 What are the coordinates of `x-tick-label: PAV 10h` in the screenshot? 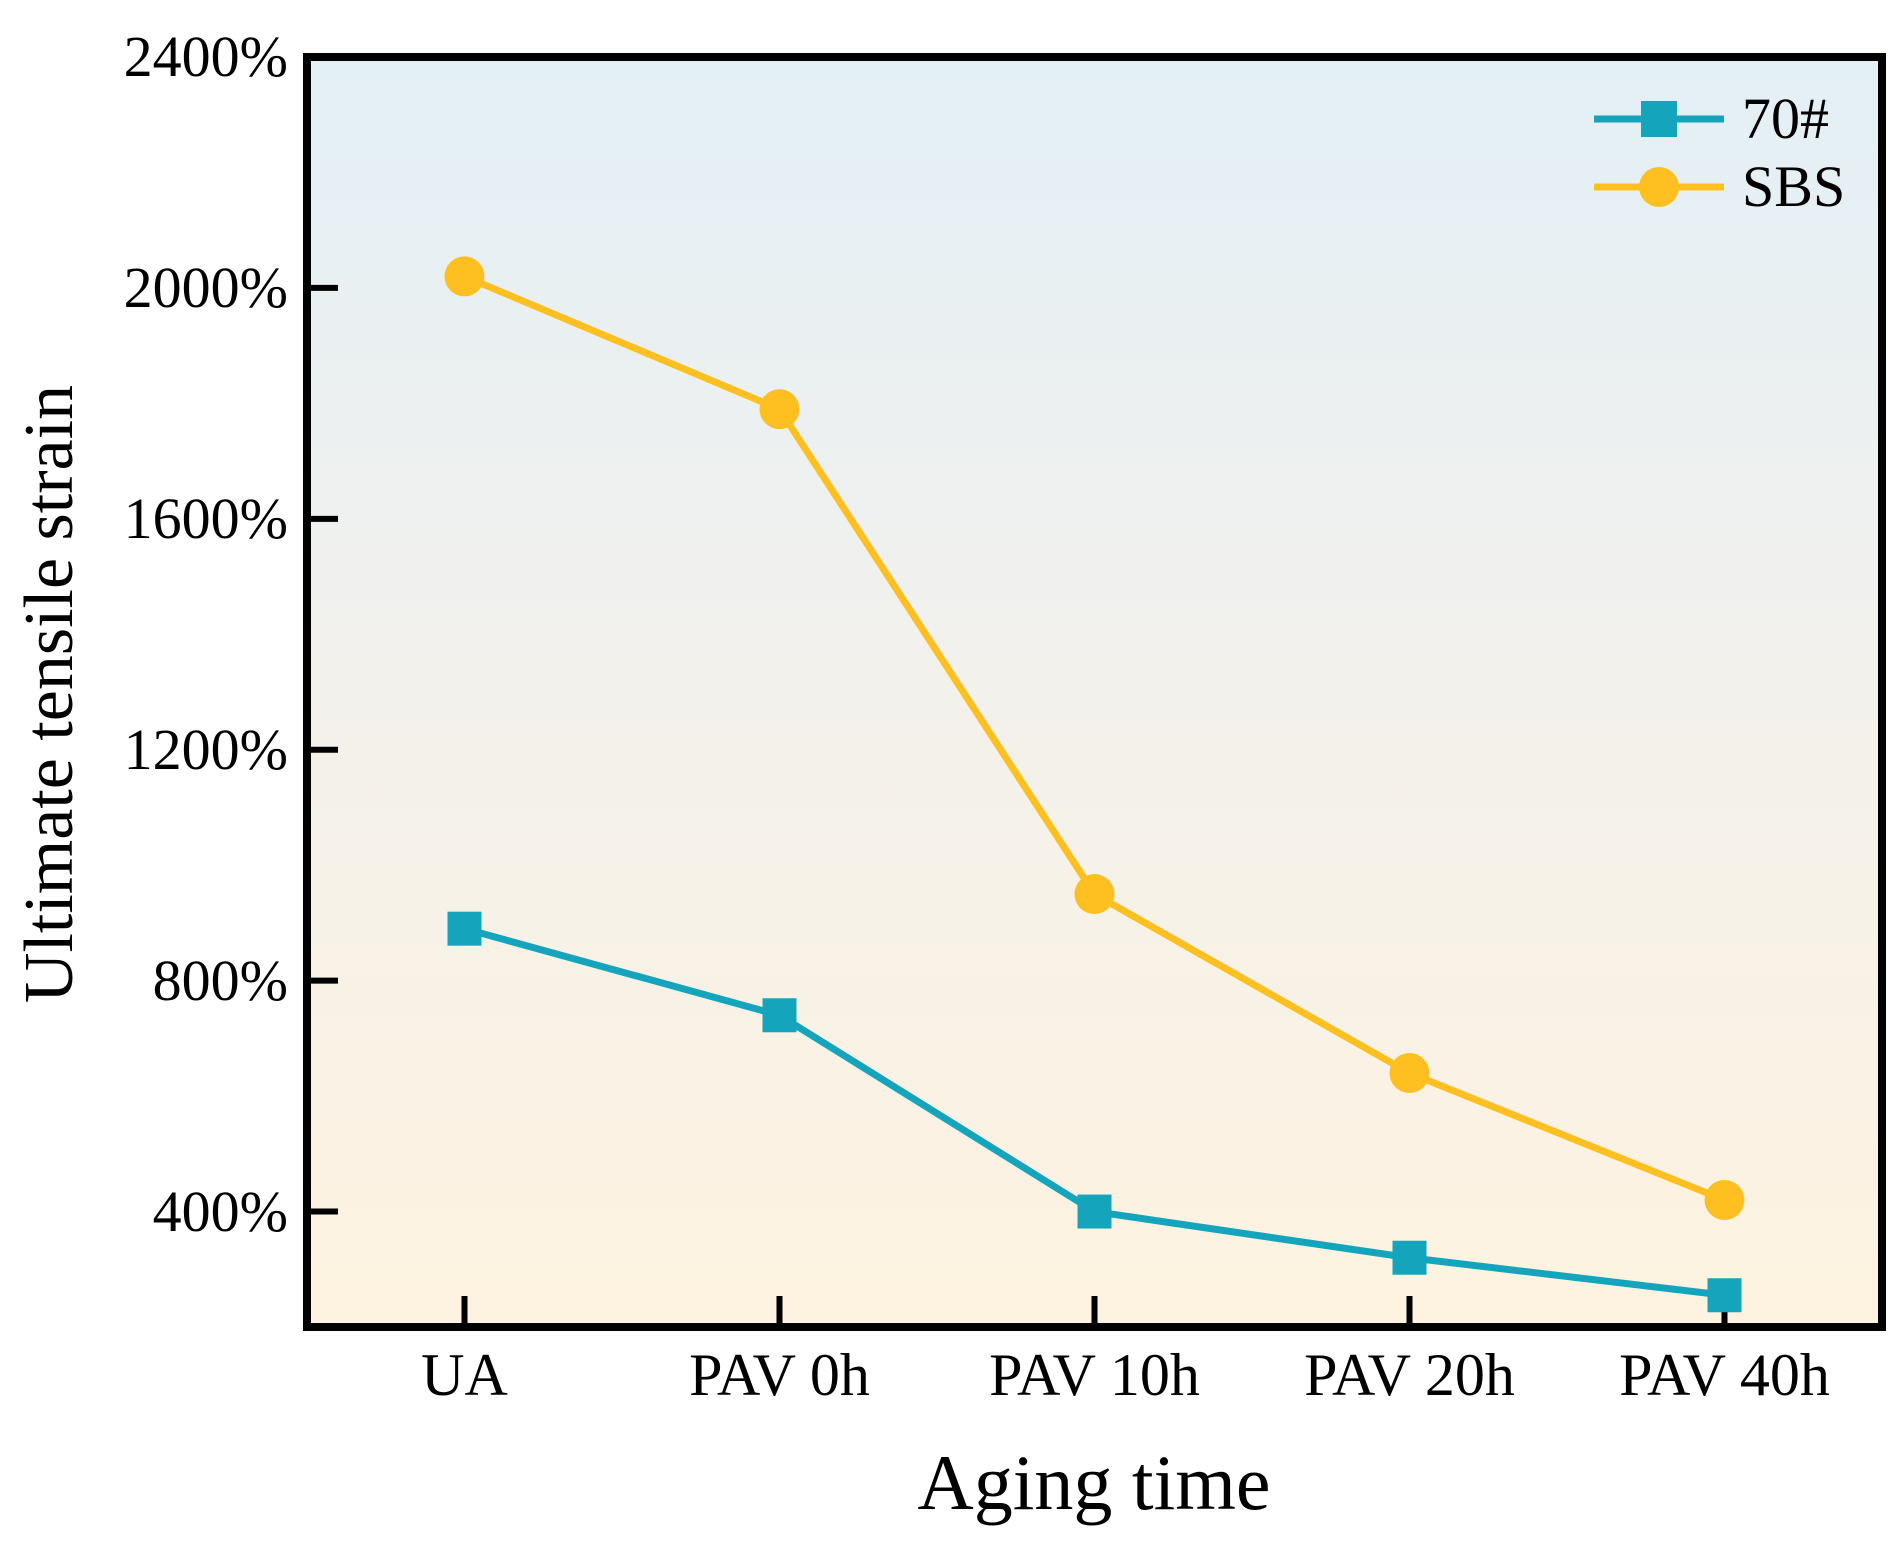 It's located at (1094, 1375).